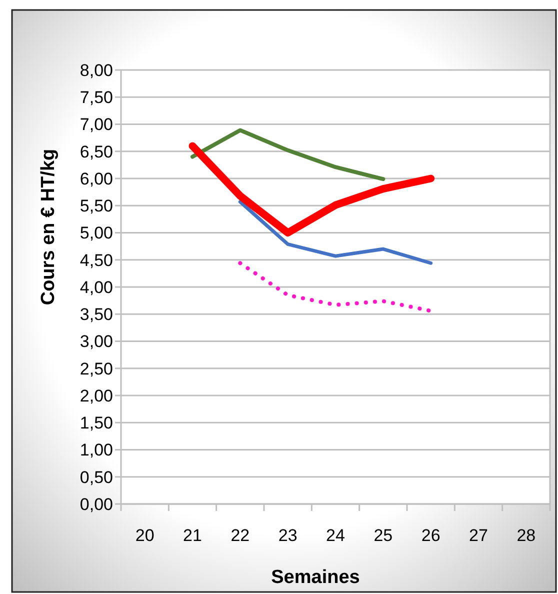  I want to click on y-tick-label: 6,50, so click(96, 152).